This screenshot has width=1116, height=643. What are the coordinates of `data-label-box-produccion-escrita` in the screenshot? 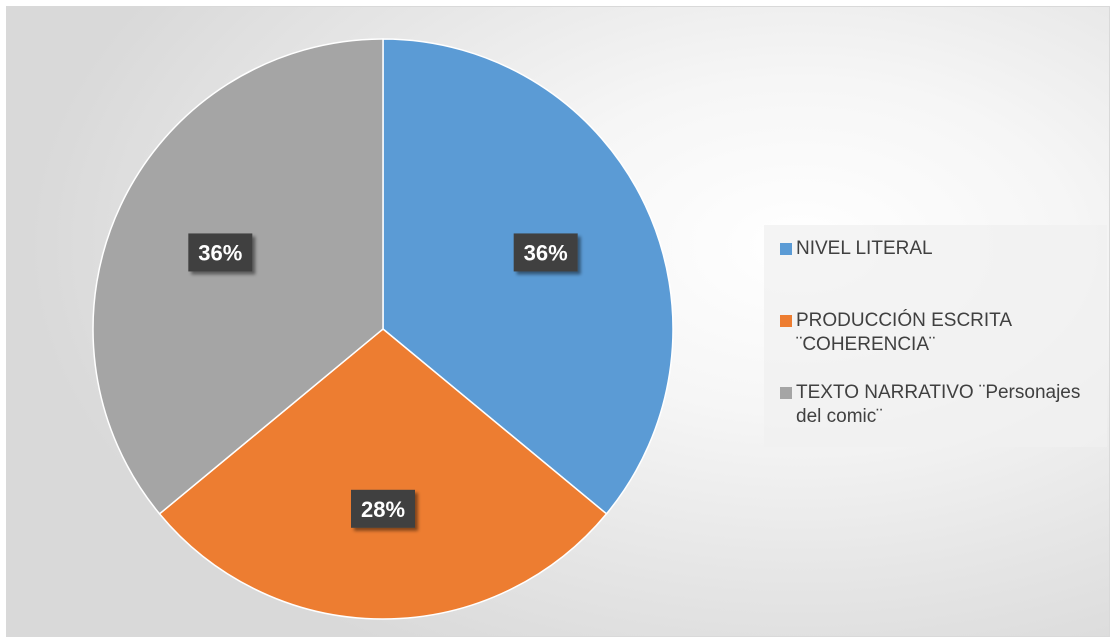 It's located at (383, 508).